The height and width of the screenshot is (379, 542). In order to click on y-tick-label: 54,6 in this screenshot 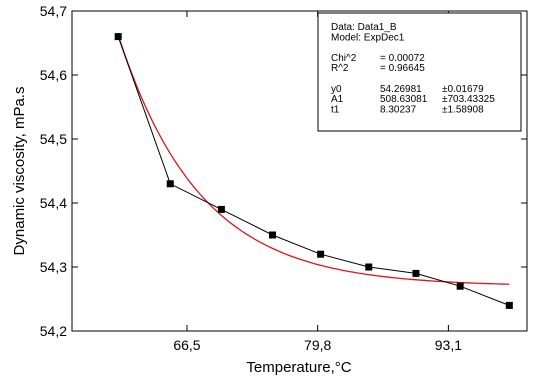, I will do `click(53, 75)`.